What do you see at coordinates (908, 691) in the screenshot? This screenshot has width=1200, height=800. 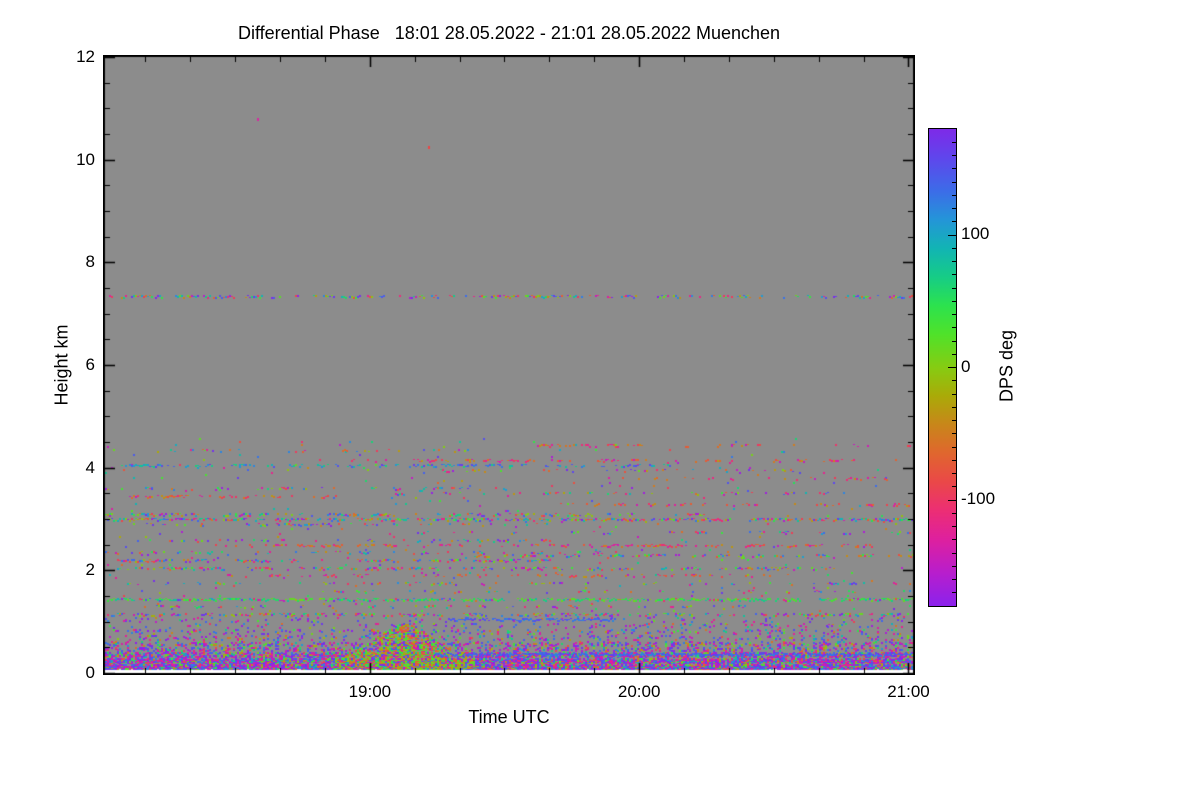 I see `x-tick-label: 21:00` at bounding box center [908, 691].